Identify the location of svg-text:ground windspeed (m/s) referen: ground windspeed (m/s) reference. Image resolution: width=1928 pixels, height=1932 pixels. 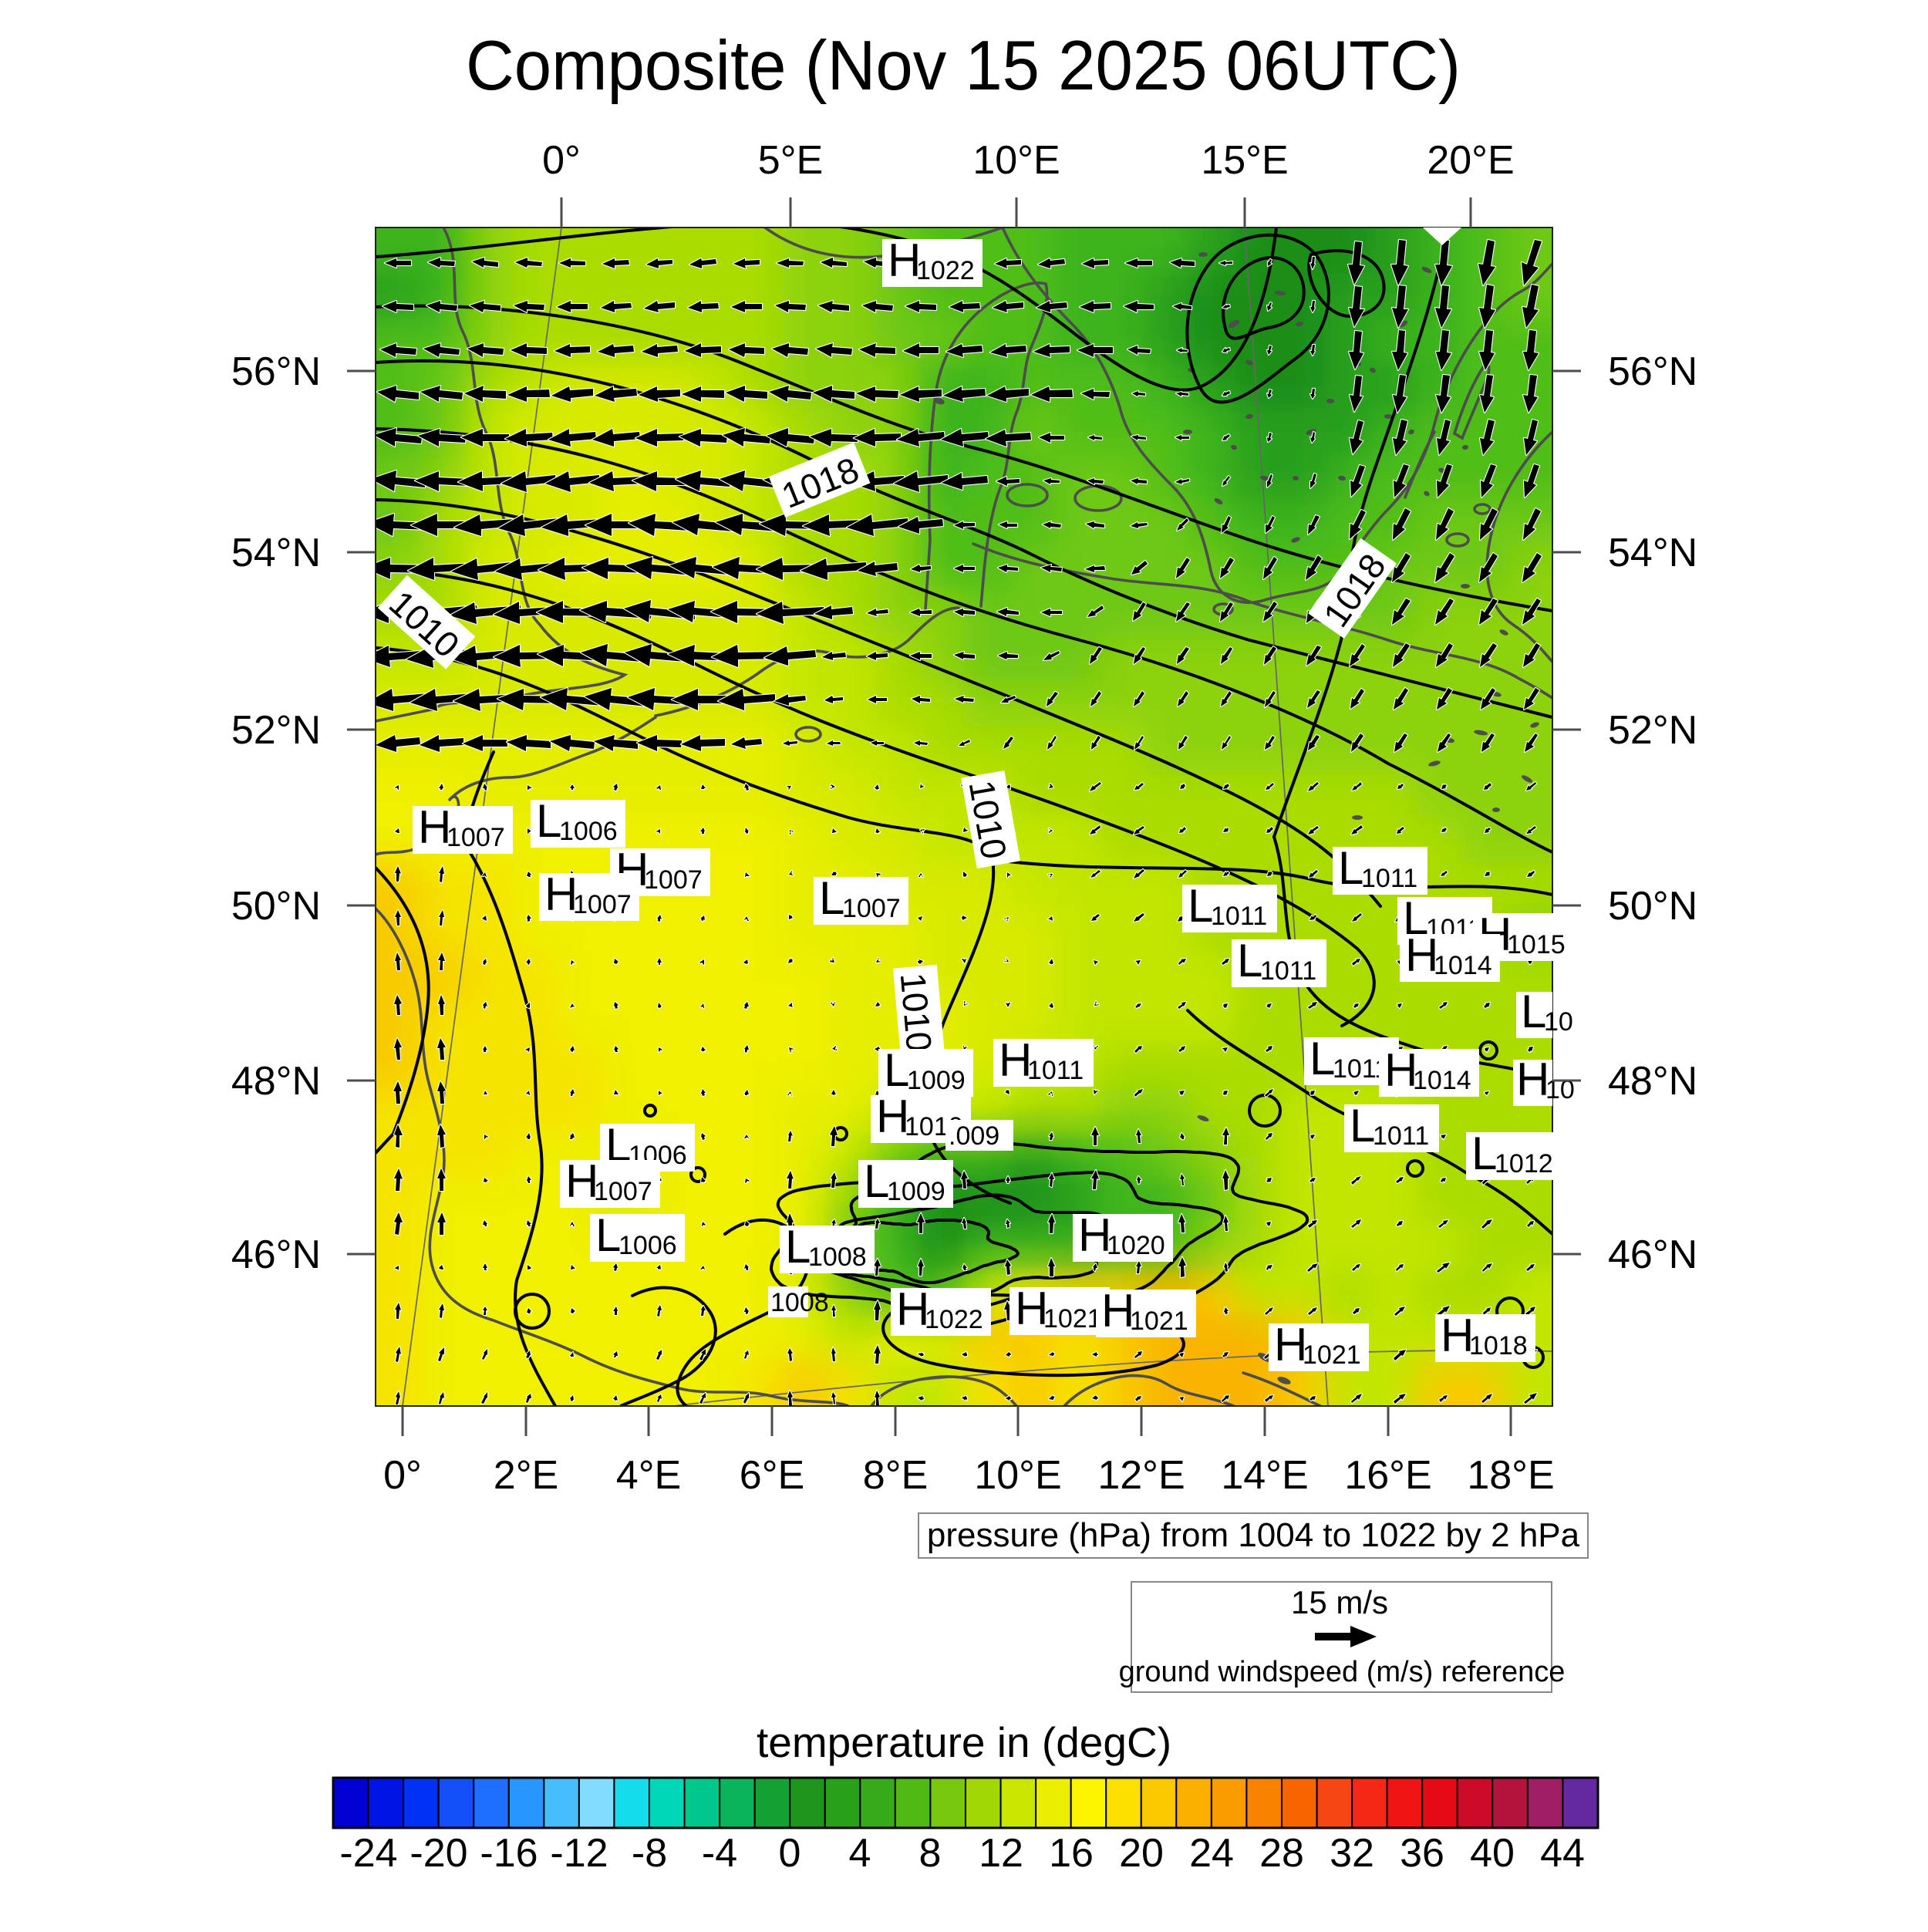
(1343, 1672).